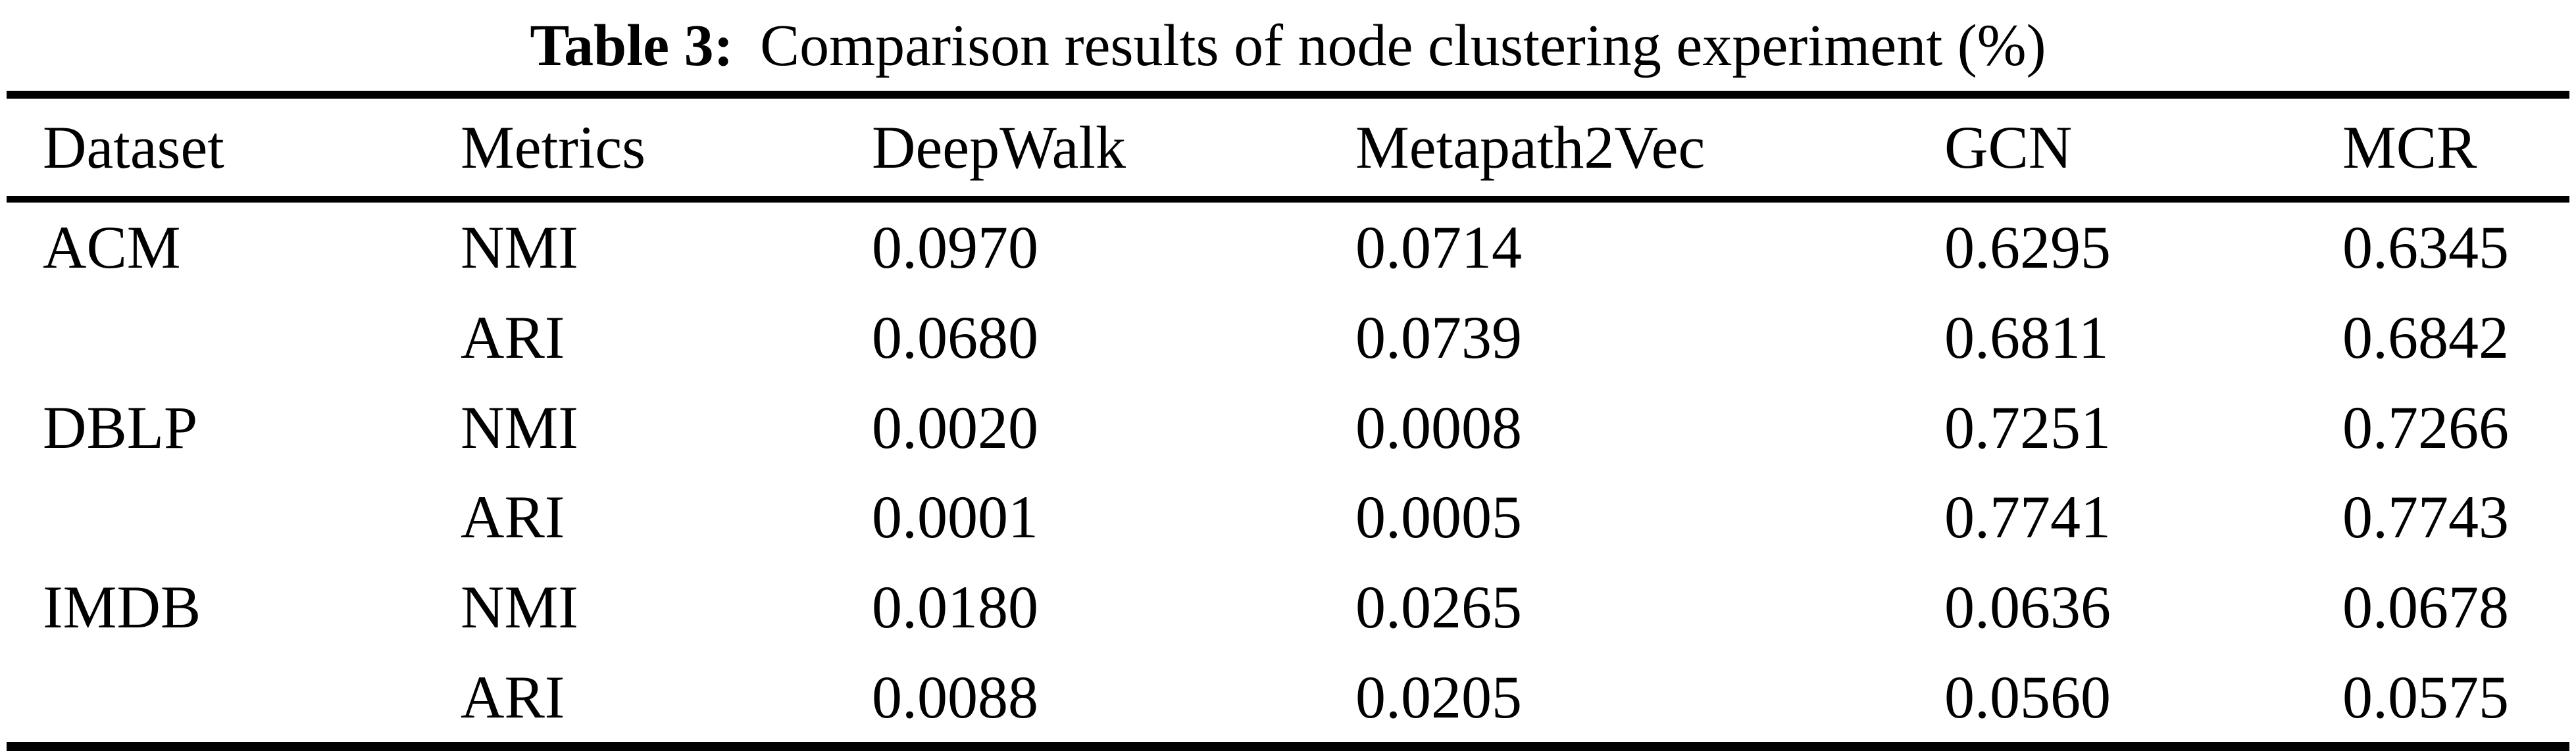 The height and width of the screenshot is (755, 2576). What do you see at coordinates (2425, 427) in the screenshot?
I see `value-cell: 0.7266` at bounding box center [2425, 427].